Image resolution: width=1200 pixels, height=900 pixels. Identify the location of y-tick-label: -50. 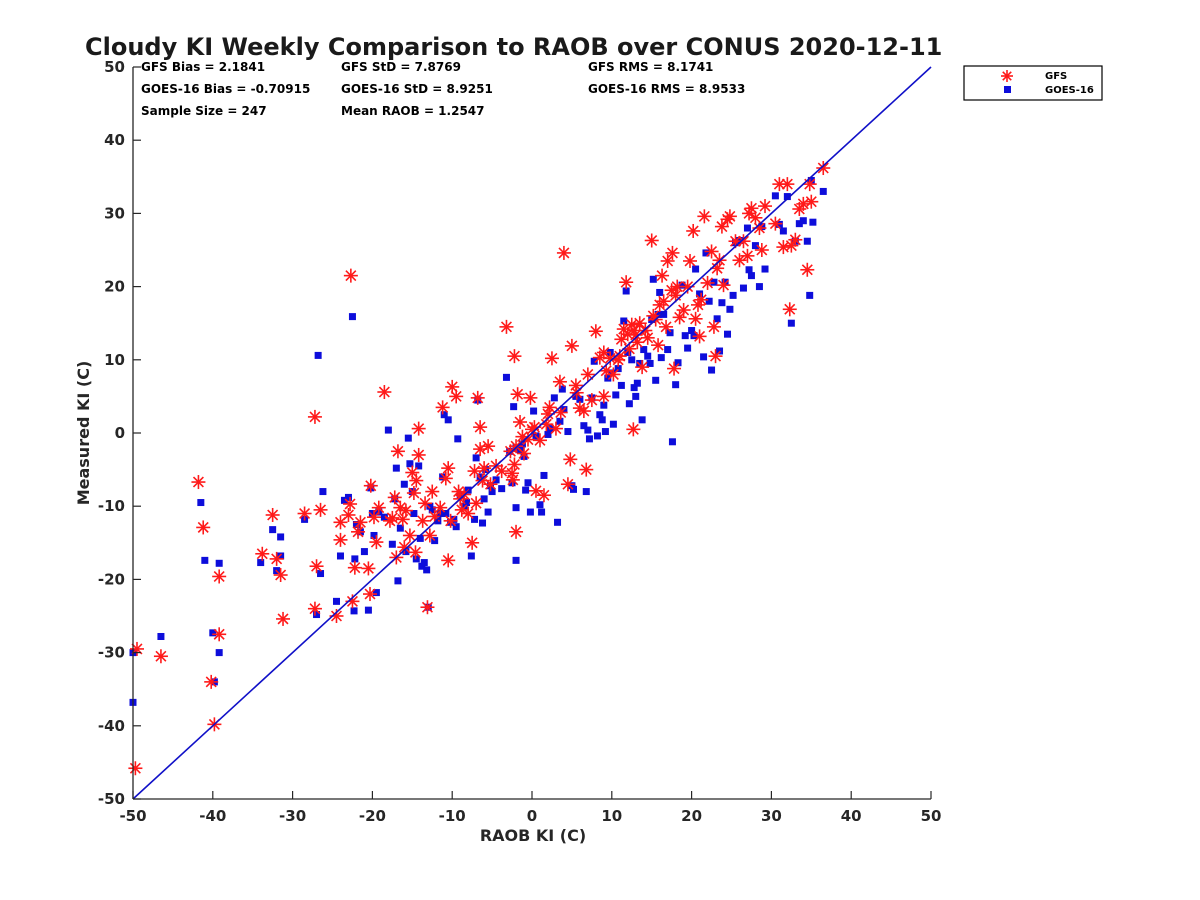
(111, 799).